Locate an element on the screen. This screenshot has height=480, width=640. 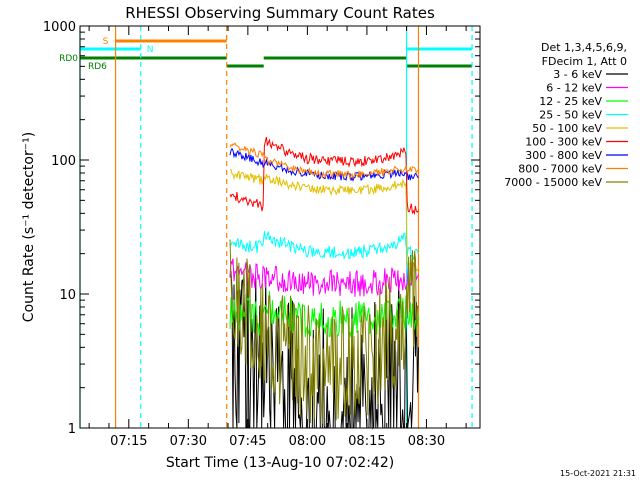
y-tick-label: 100 is located at coordinates (63, 161).